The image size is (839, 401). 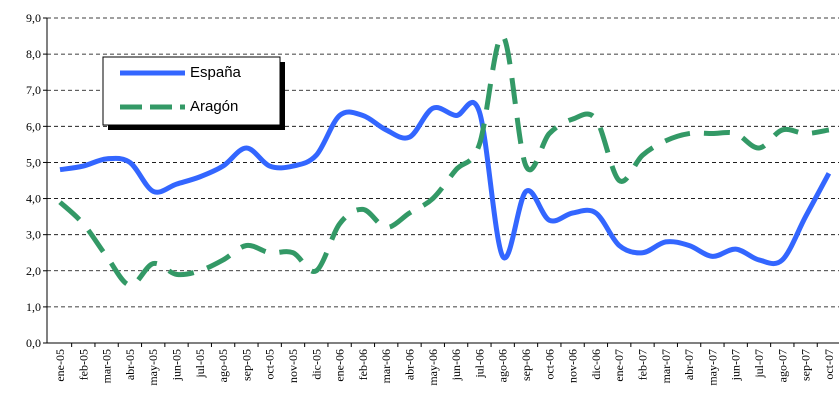 What do you see at coordinates (736, 365) in the screenshot?
I see `x-tick-label: jun-07` at bounding box center [736, 365].